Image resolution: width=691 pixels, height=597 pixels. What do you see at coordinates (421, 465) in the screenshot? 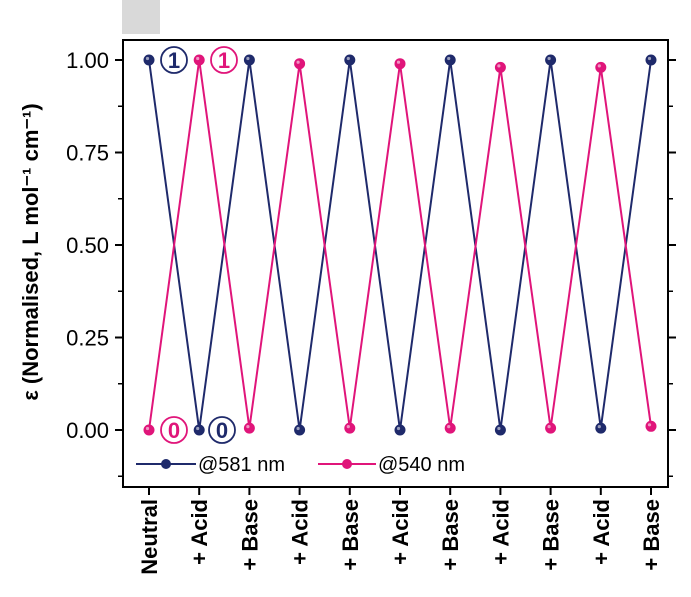
I see `legend-label: @540 nm` at bounding box center [421, 465].